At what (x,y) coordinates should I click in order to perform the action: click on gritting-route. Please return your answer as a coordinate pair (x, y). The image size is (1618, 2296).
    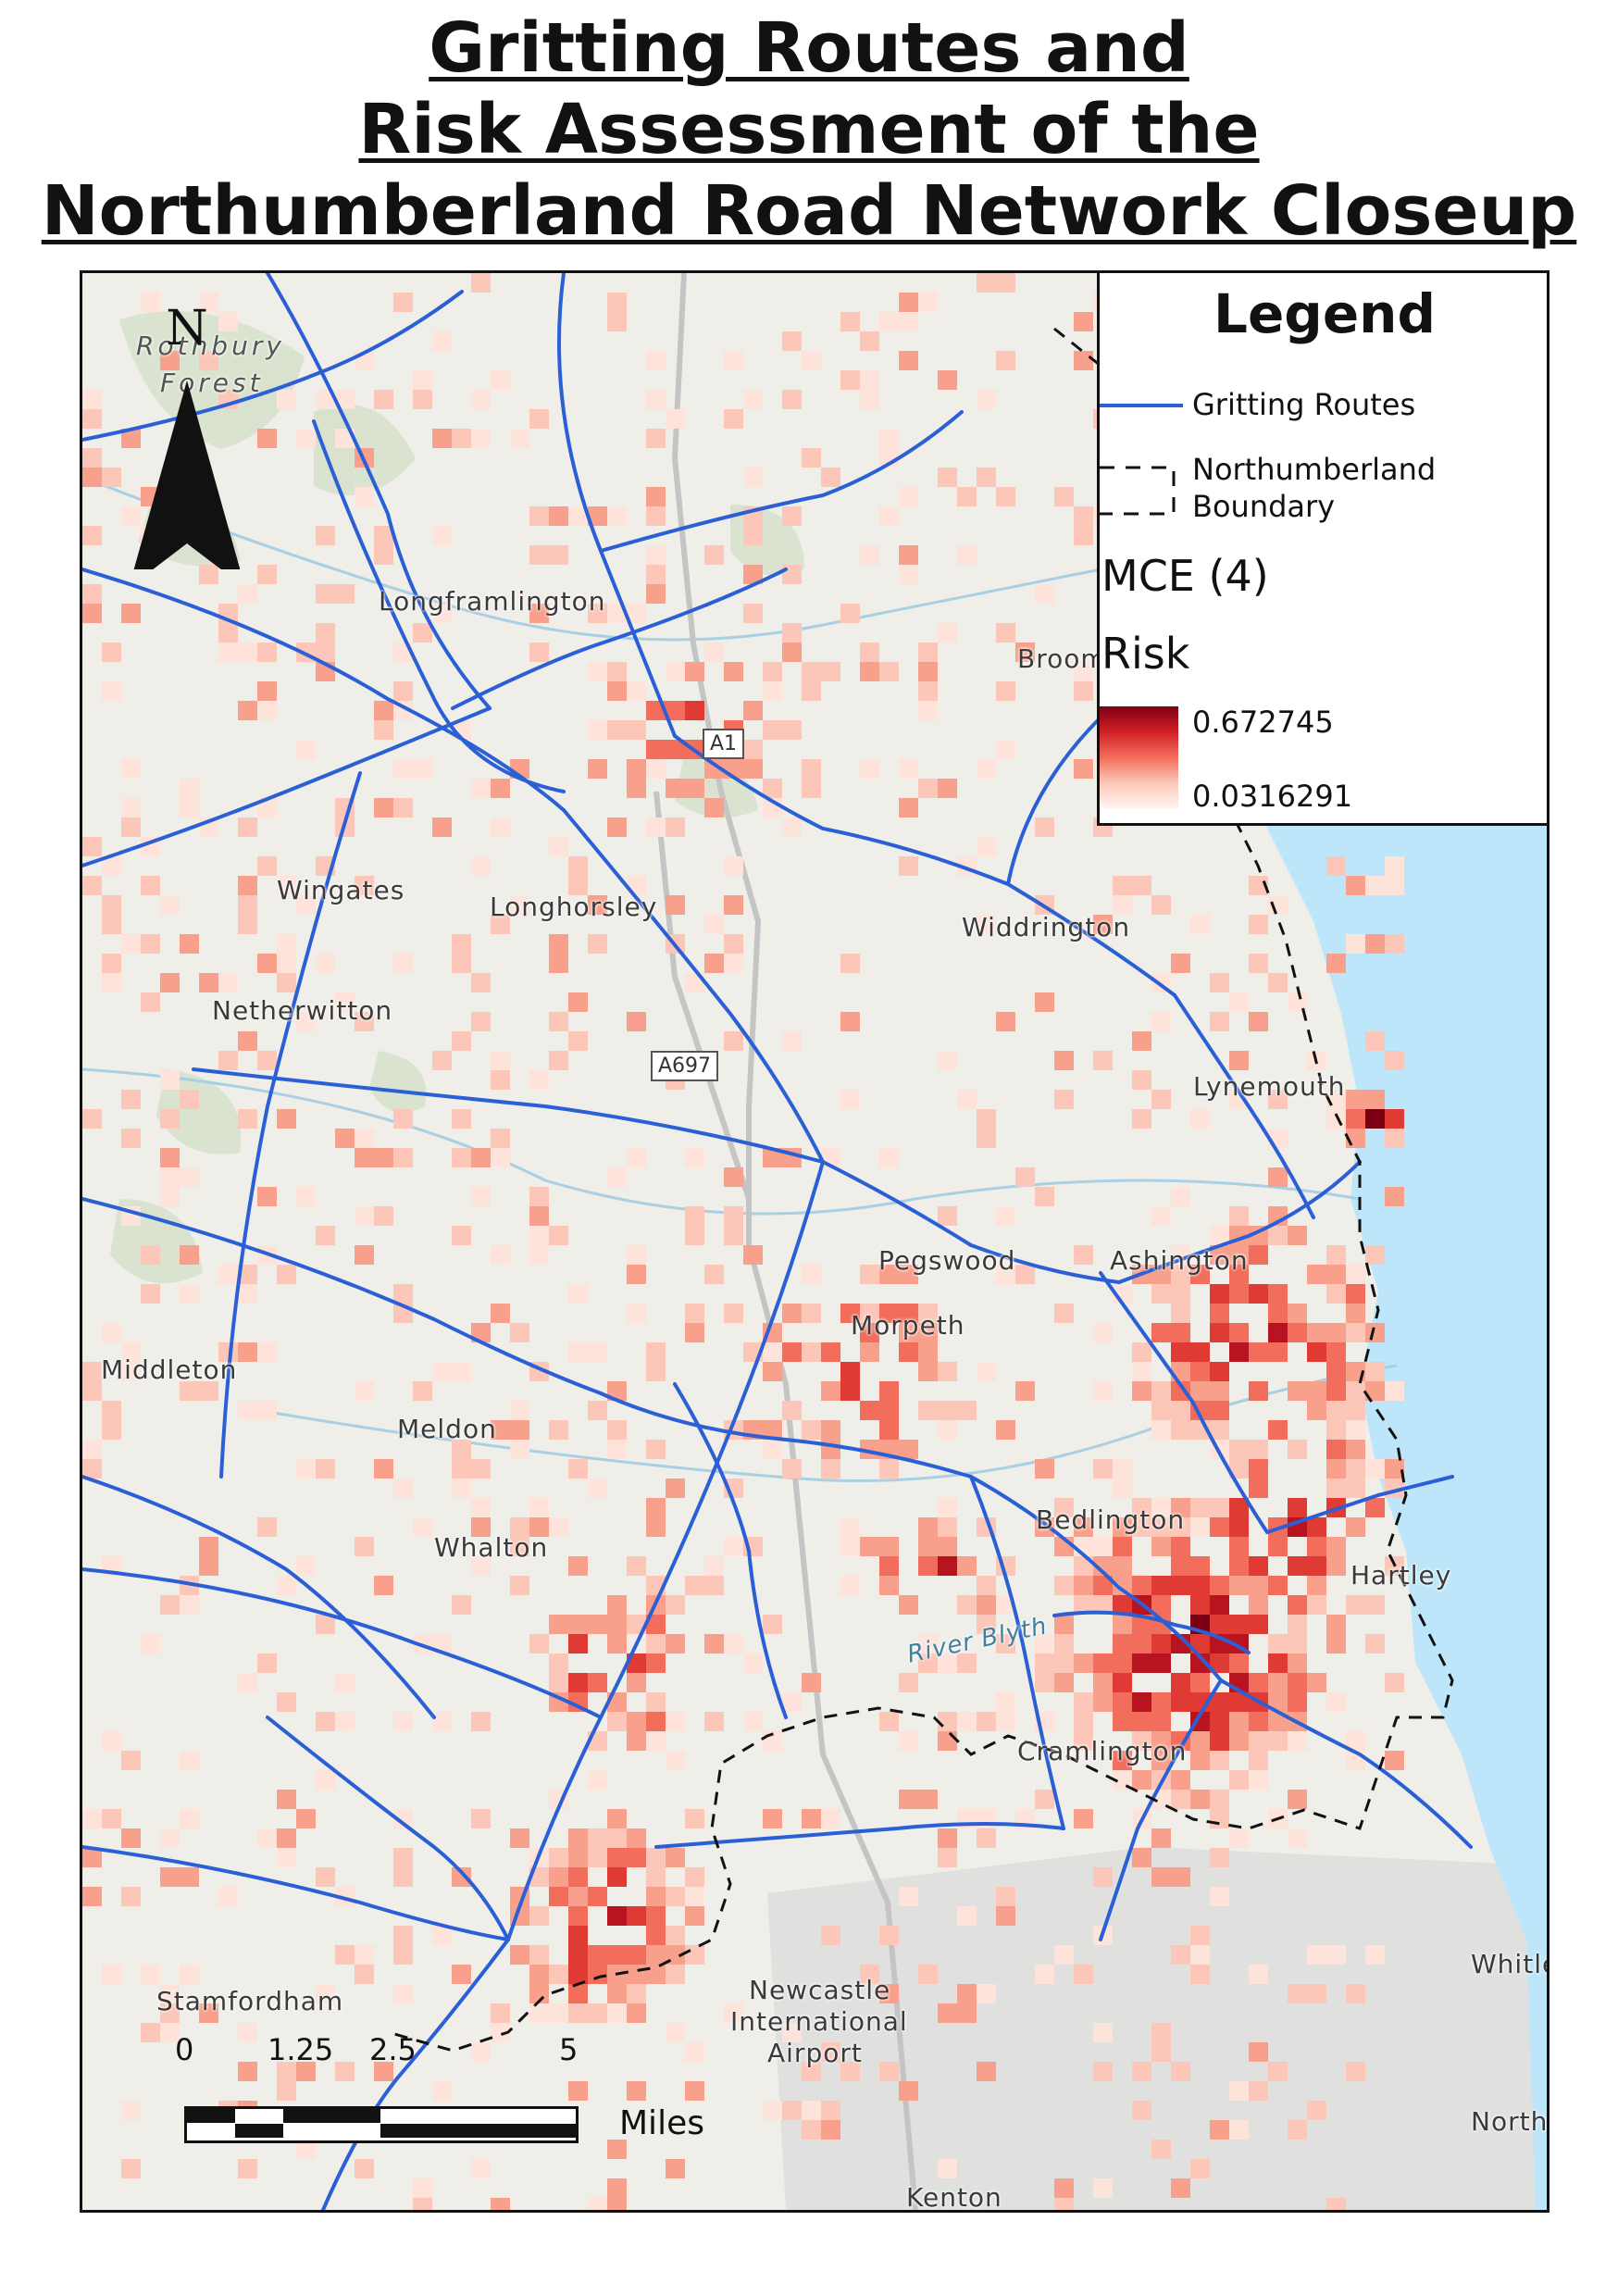
    Looking at the image, I should click on (1239, 1222).